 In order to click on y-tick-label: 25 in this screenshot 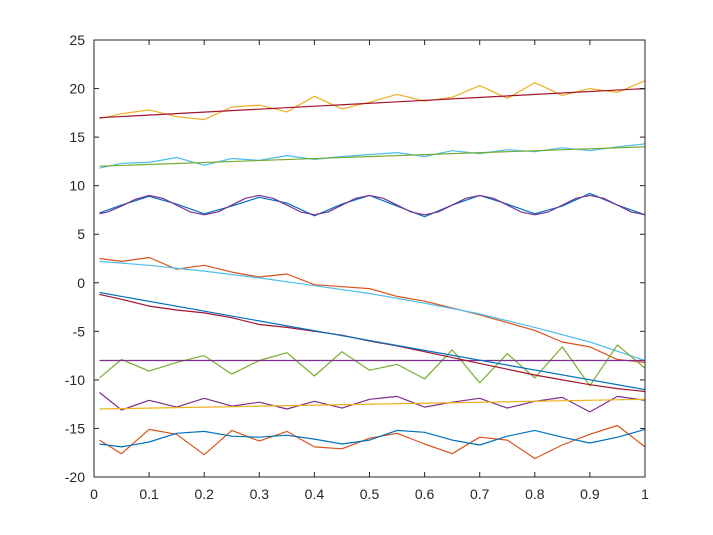, I will do `click(77, 40)`.